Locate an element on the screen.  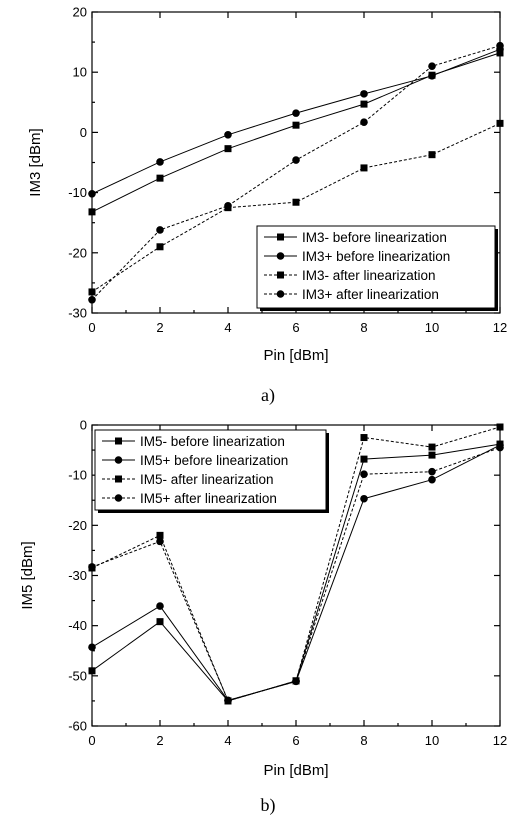
x-tick-label: 10 is located at coordinates (432, 740).